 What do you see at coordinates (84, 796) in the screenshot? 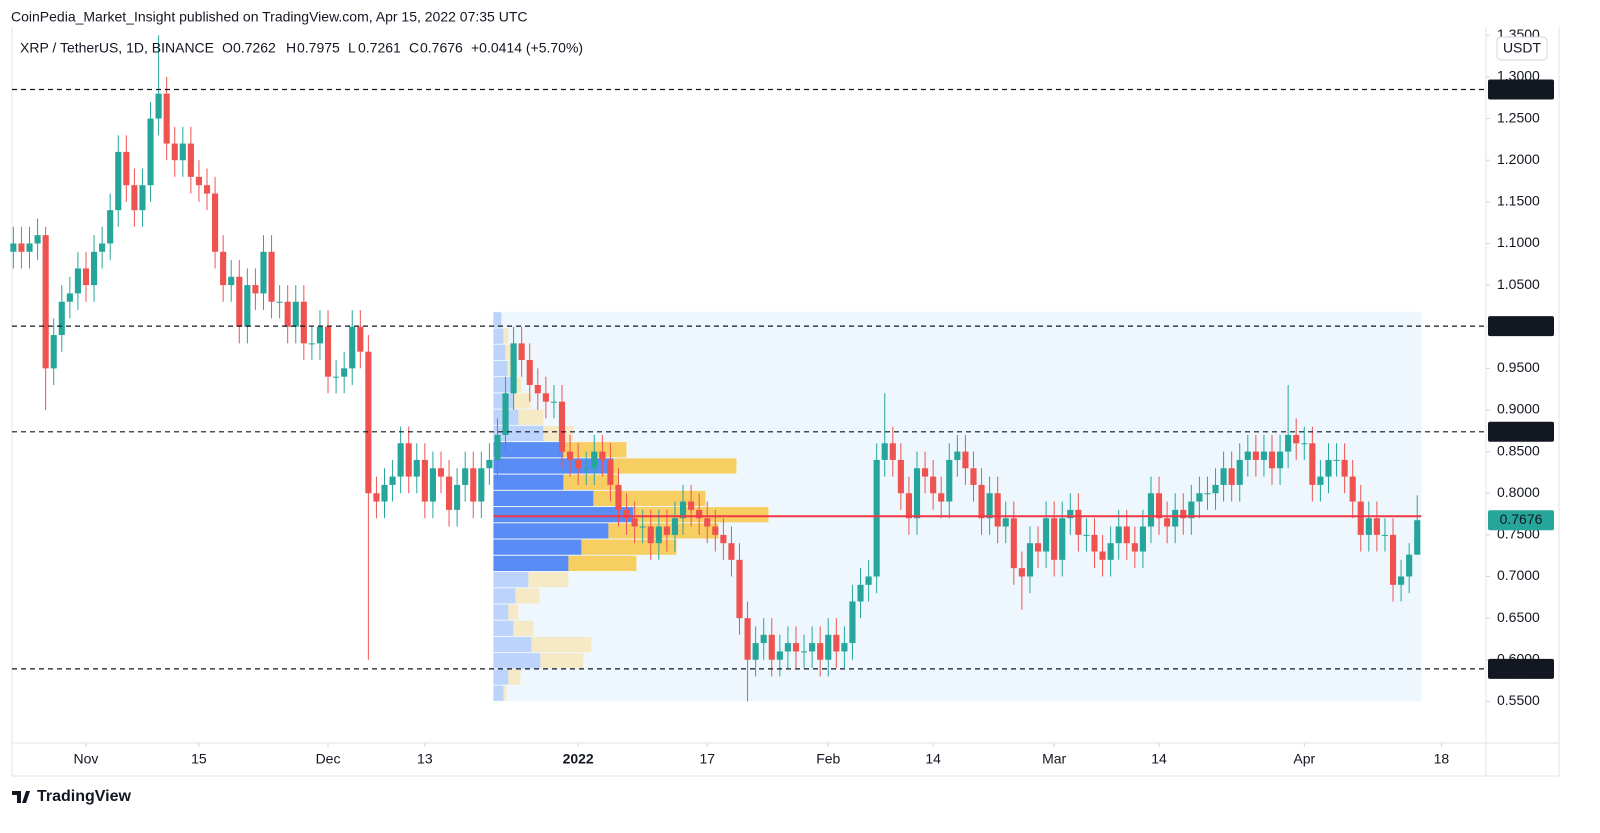
I see `brand: TradingView` at bounding box center [84, 796].